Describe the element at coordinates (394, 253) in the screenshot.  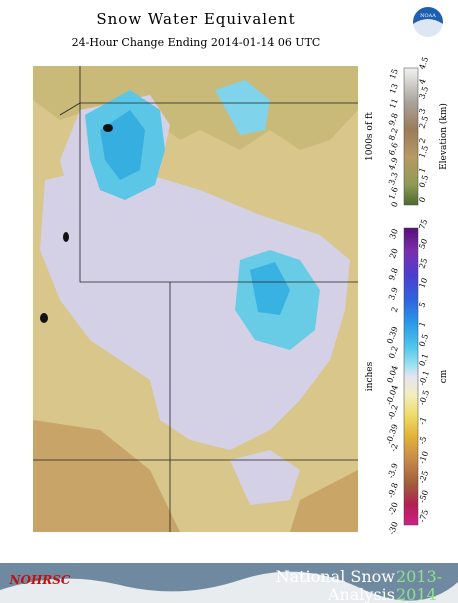
I see `legend-tick-label: 20` at that location.